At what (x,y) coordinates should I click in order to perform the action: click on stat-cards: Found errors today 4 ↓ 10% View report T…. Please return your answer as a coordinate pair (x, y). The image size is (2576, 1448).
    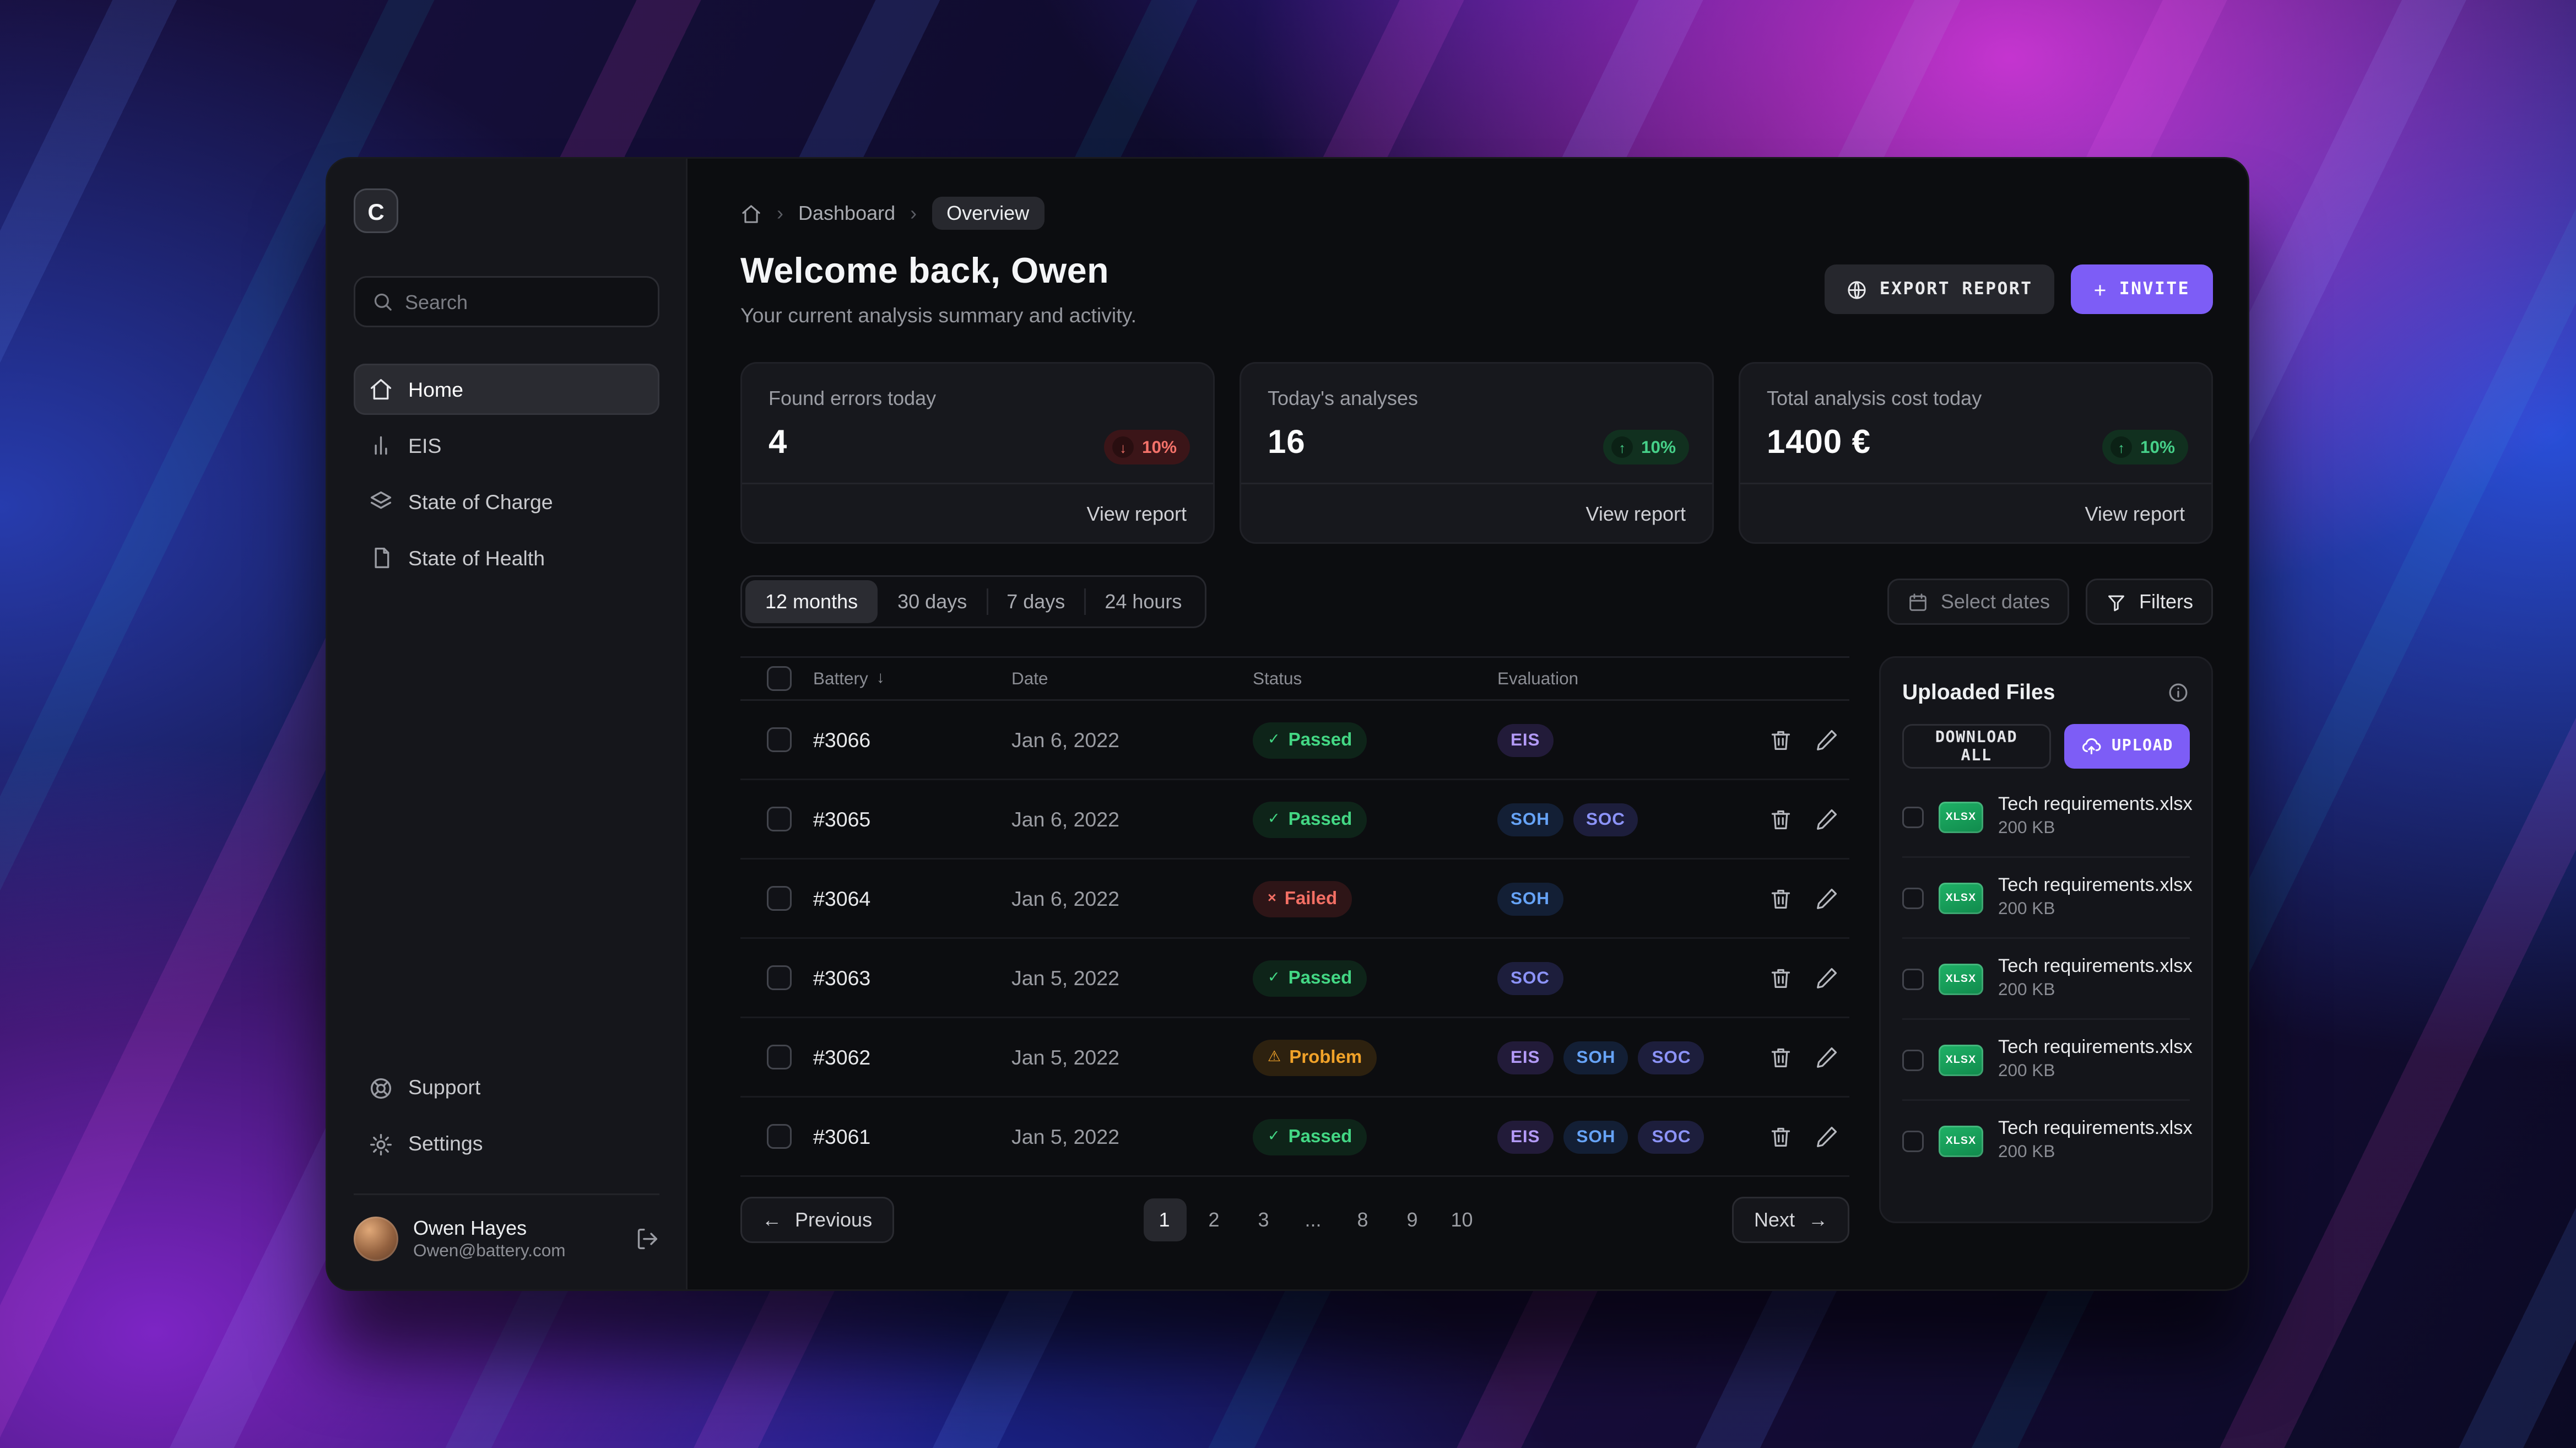
    Looking at the image, I should click on (1476, 453).